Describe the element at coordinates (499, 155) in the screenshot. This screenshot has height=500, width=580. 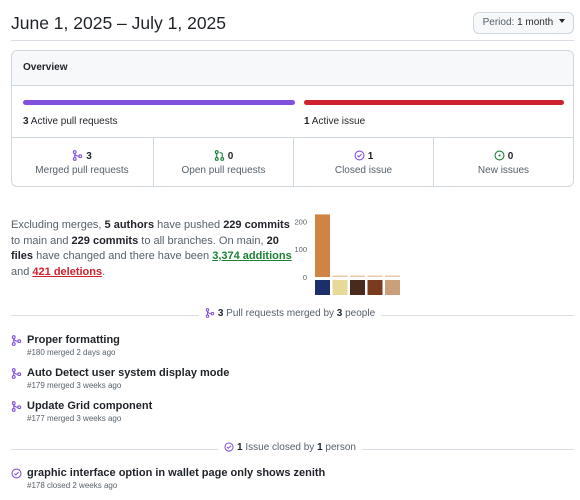
I see `issue-opened-icon` at that location.